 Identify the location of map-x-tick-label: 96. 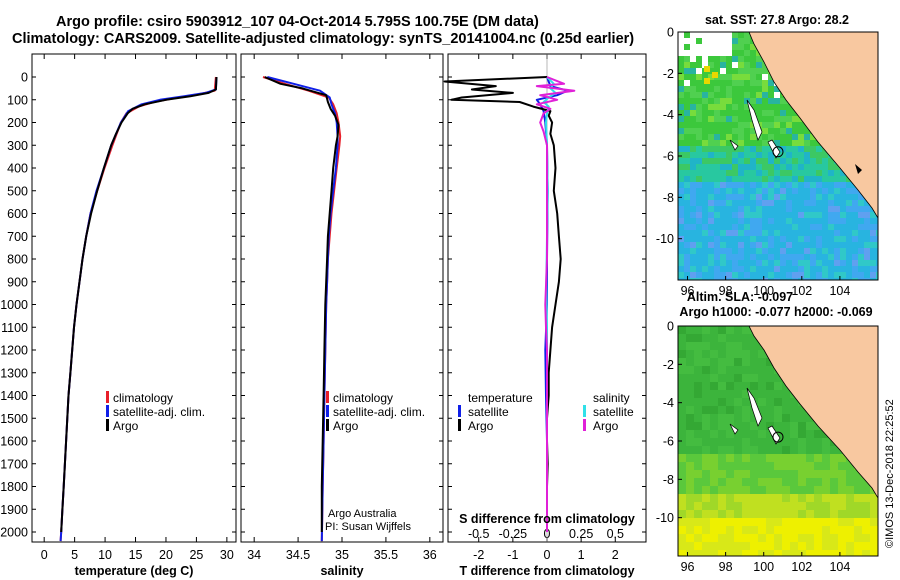
(688, 291).